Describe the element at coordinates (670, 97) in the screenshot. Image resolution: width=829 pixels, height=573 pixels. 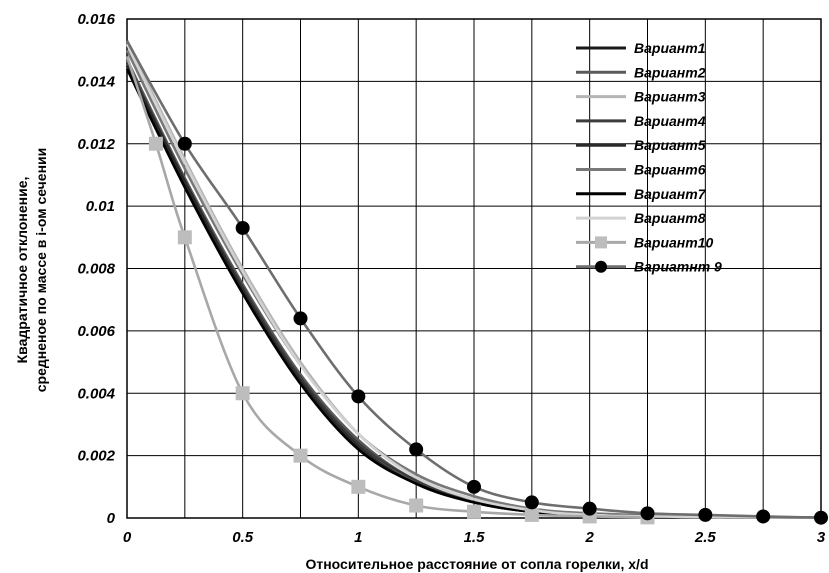
I see `legend-label: Вариант3` at that location.